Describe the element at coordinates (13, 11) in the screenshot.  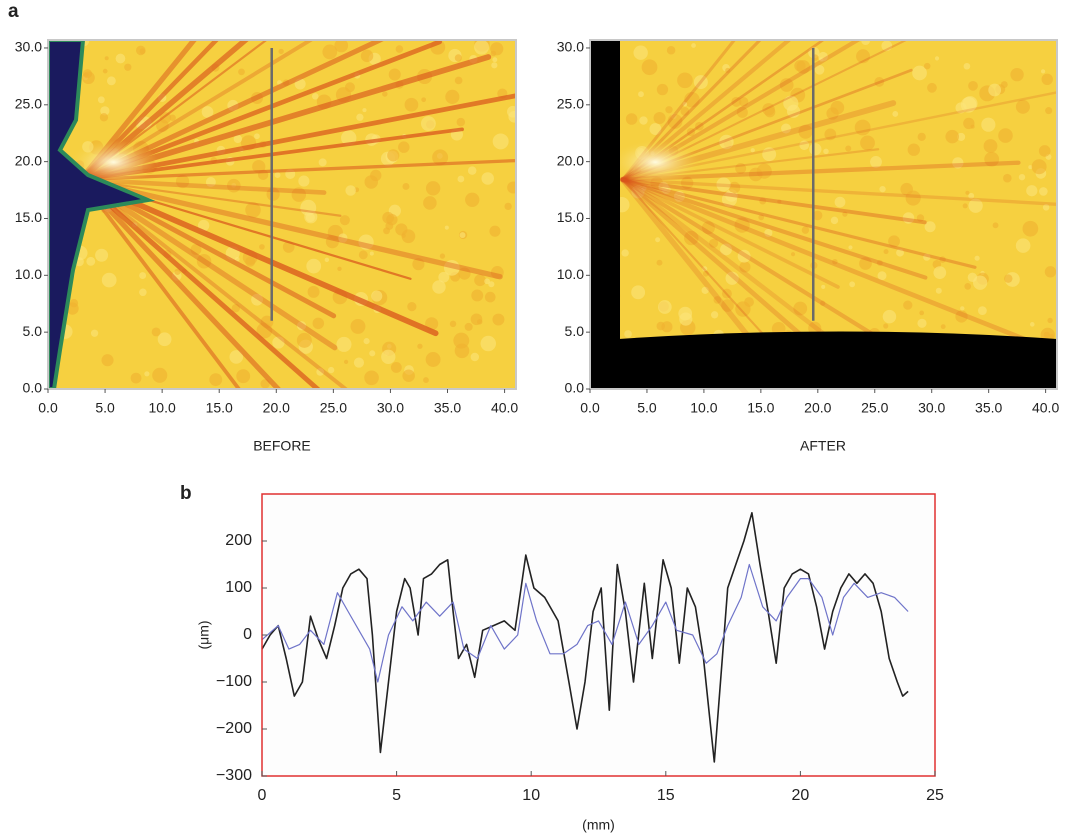
I see `panel-label: a` at that location.